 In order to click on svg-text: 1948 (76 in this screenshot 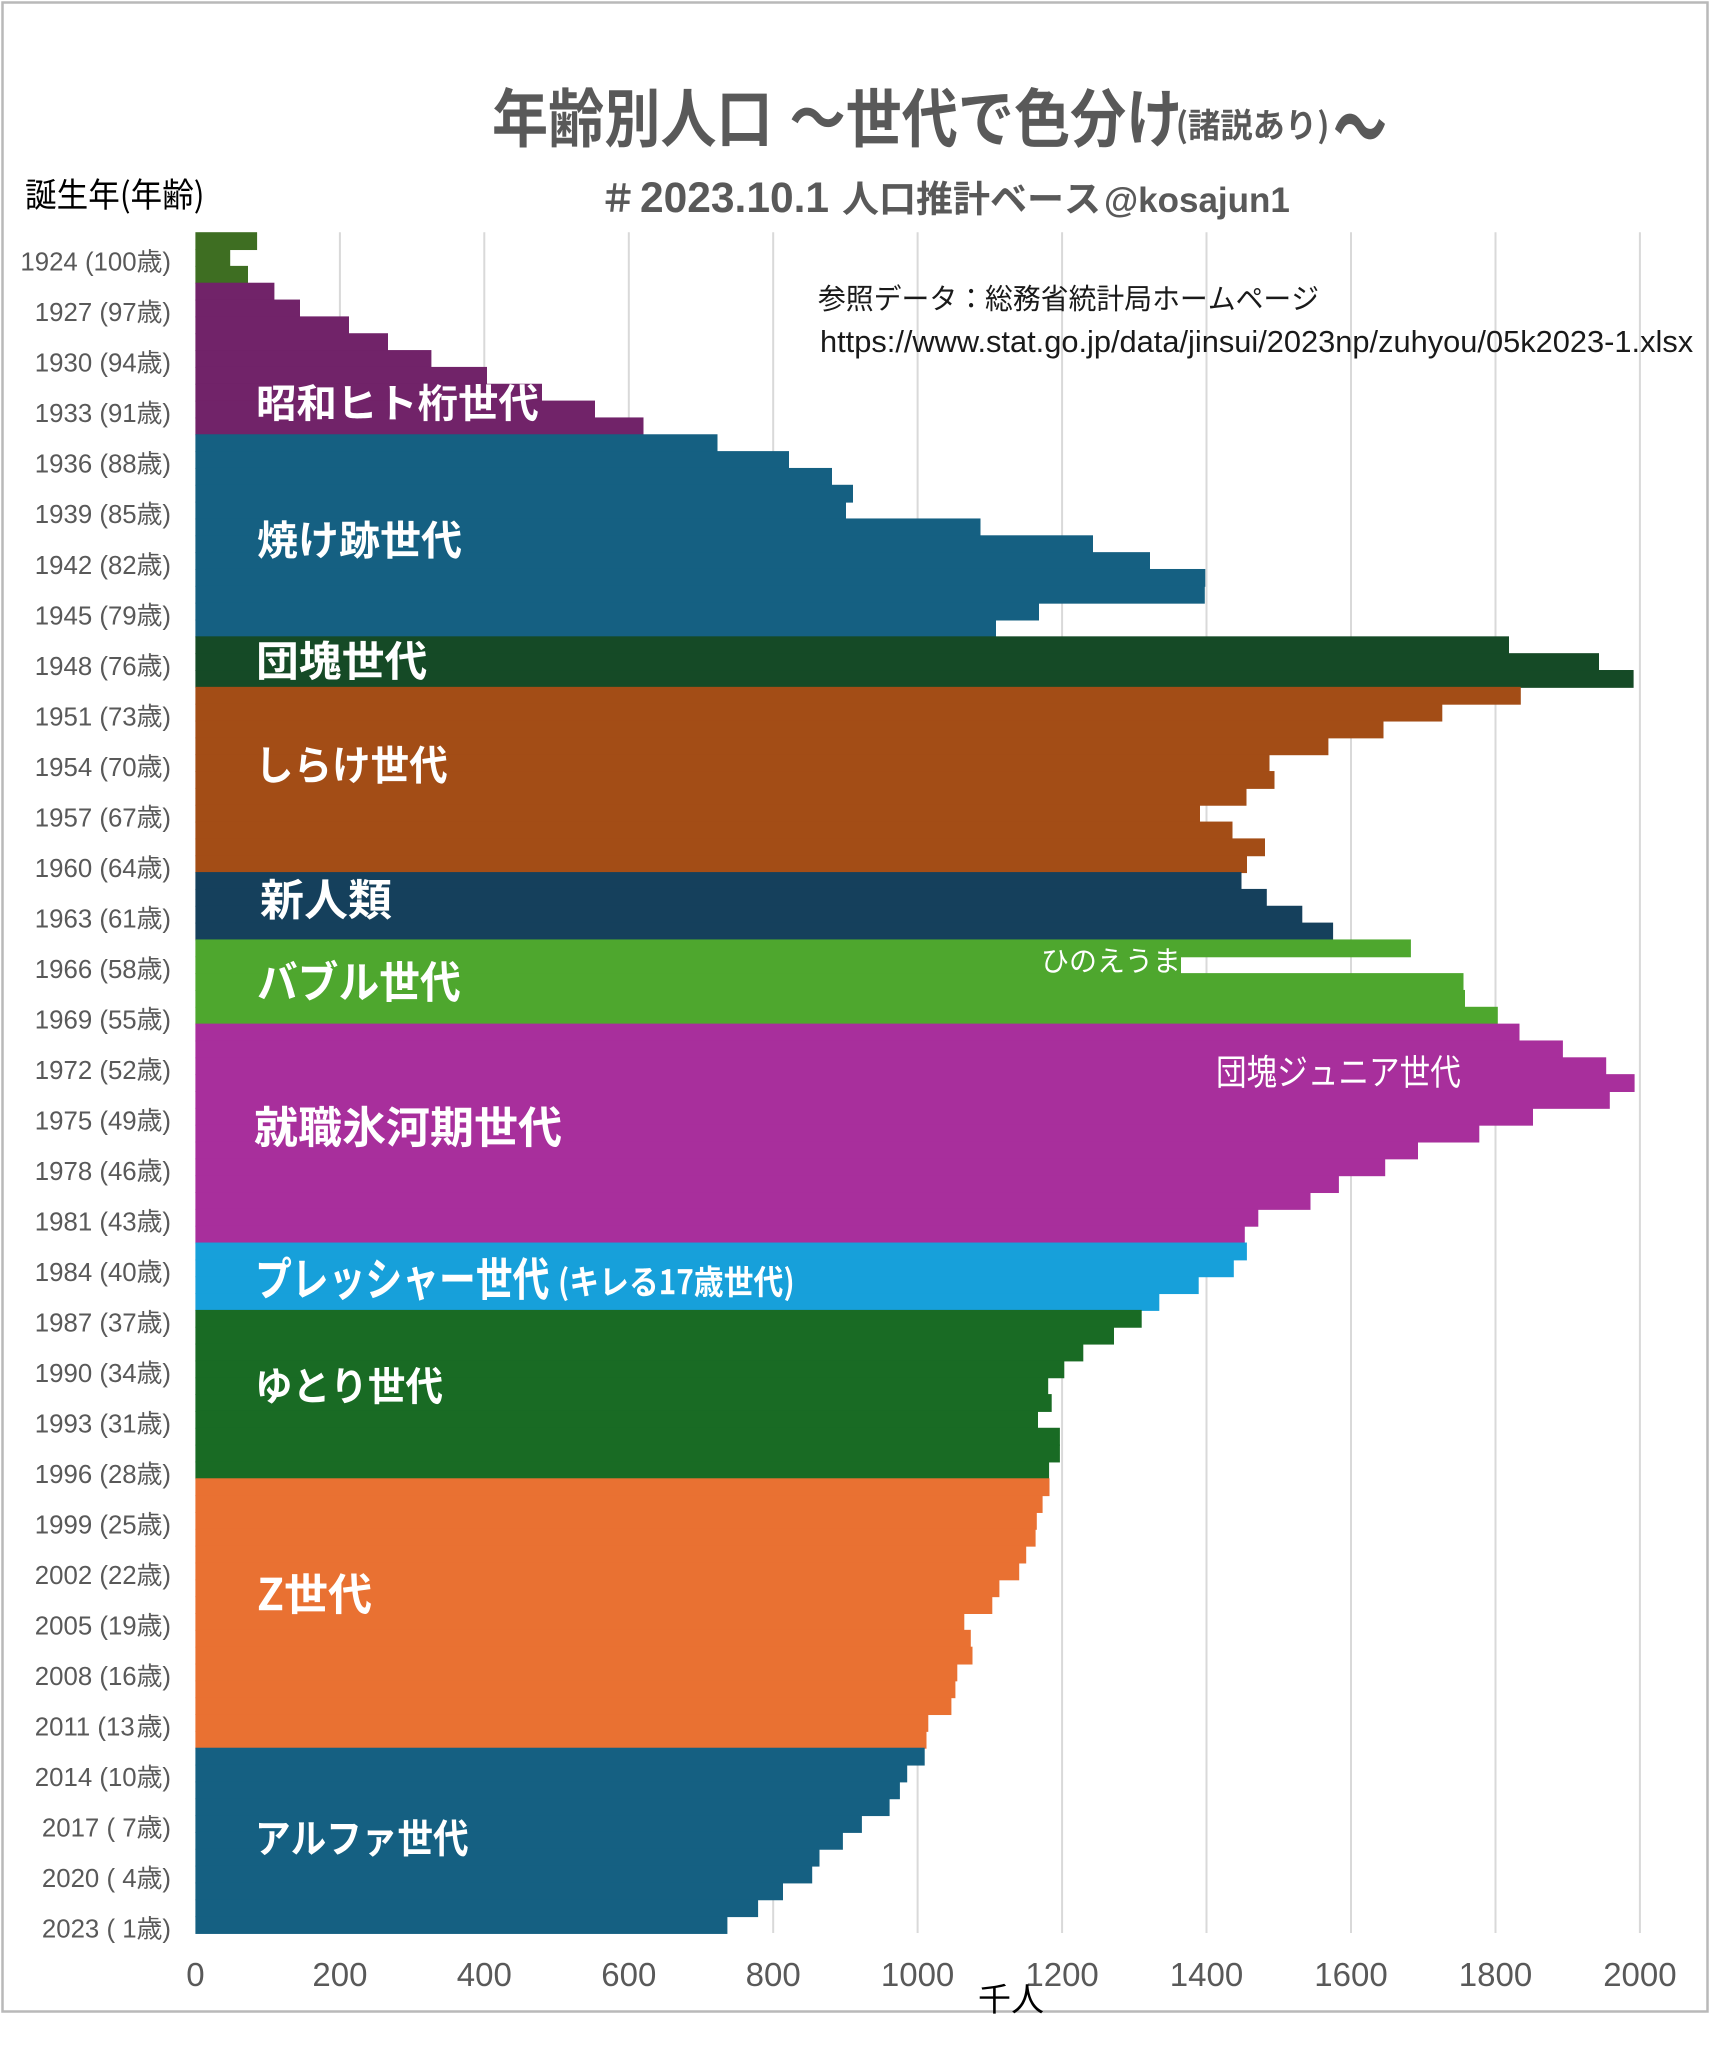, I will do `click(86, 667)`.